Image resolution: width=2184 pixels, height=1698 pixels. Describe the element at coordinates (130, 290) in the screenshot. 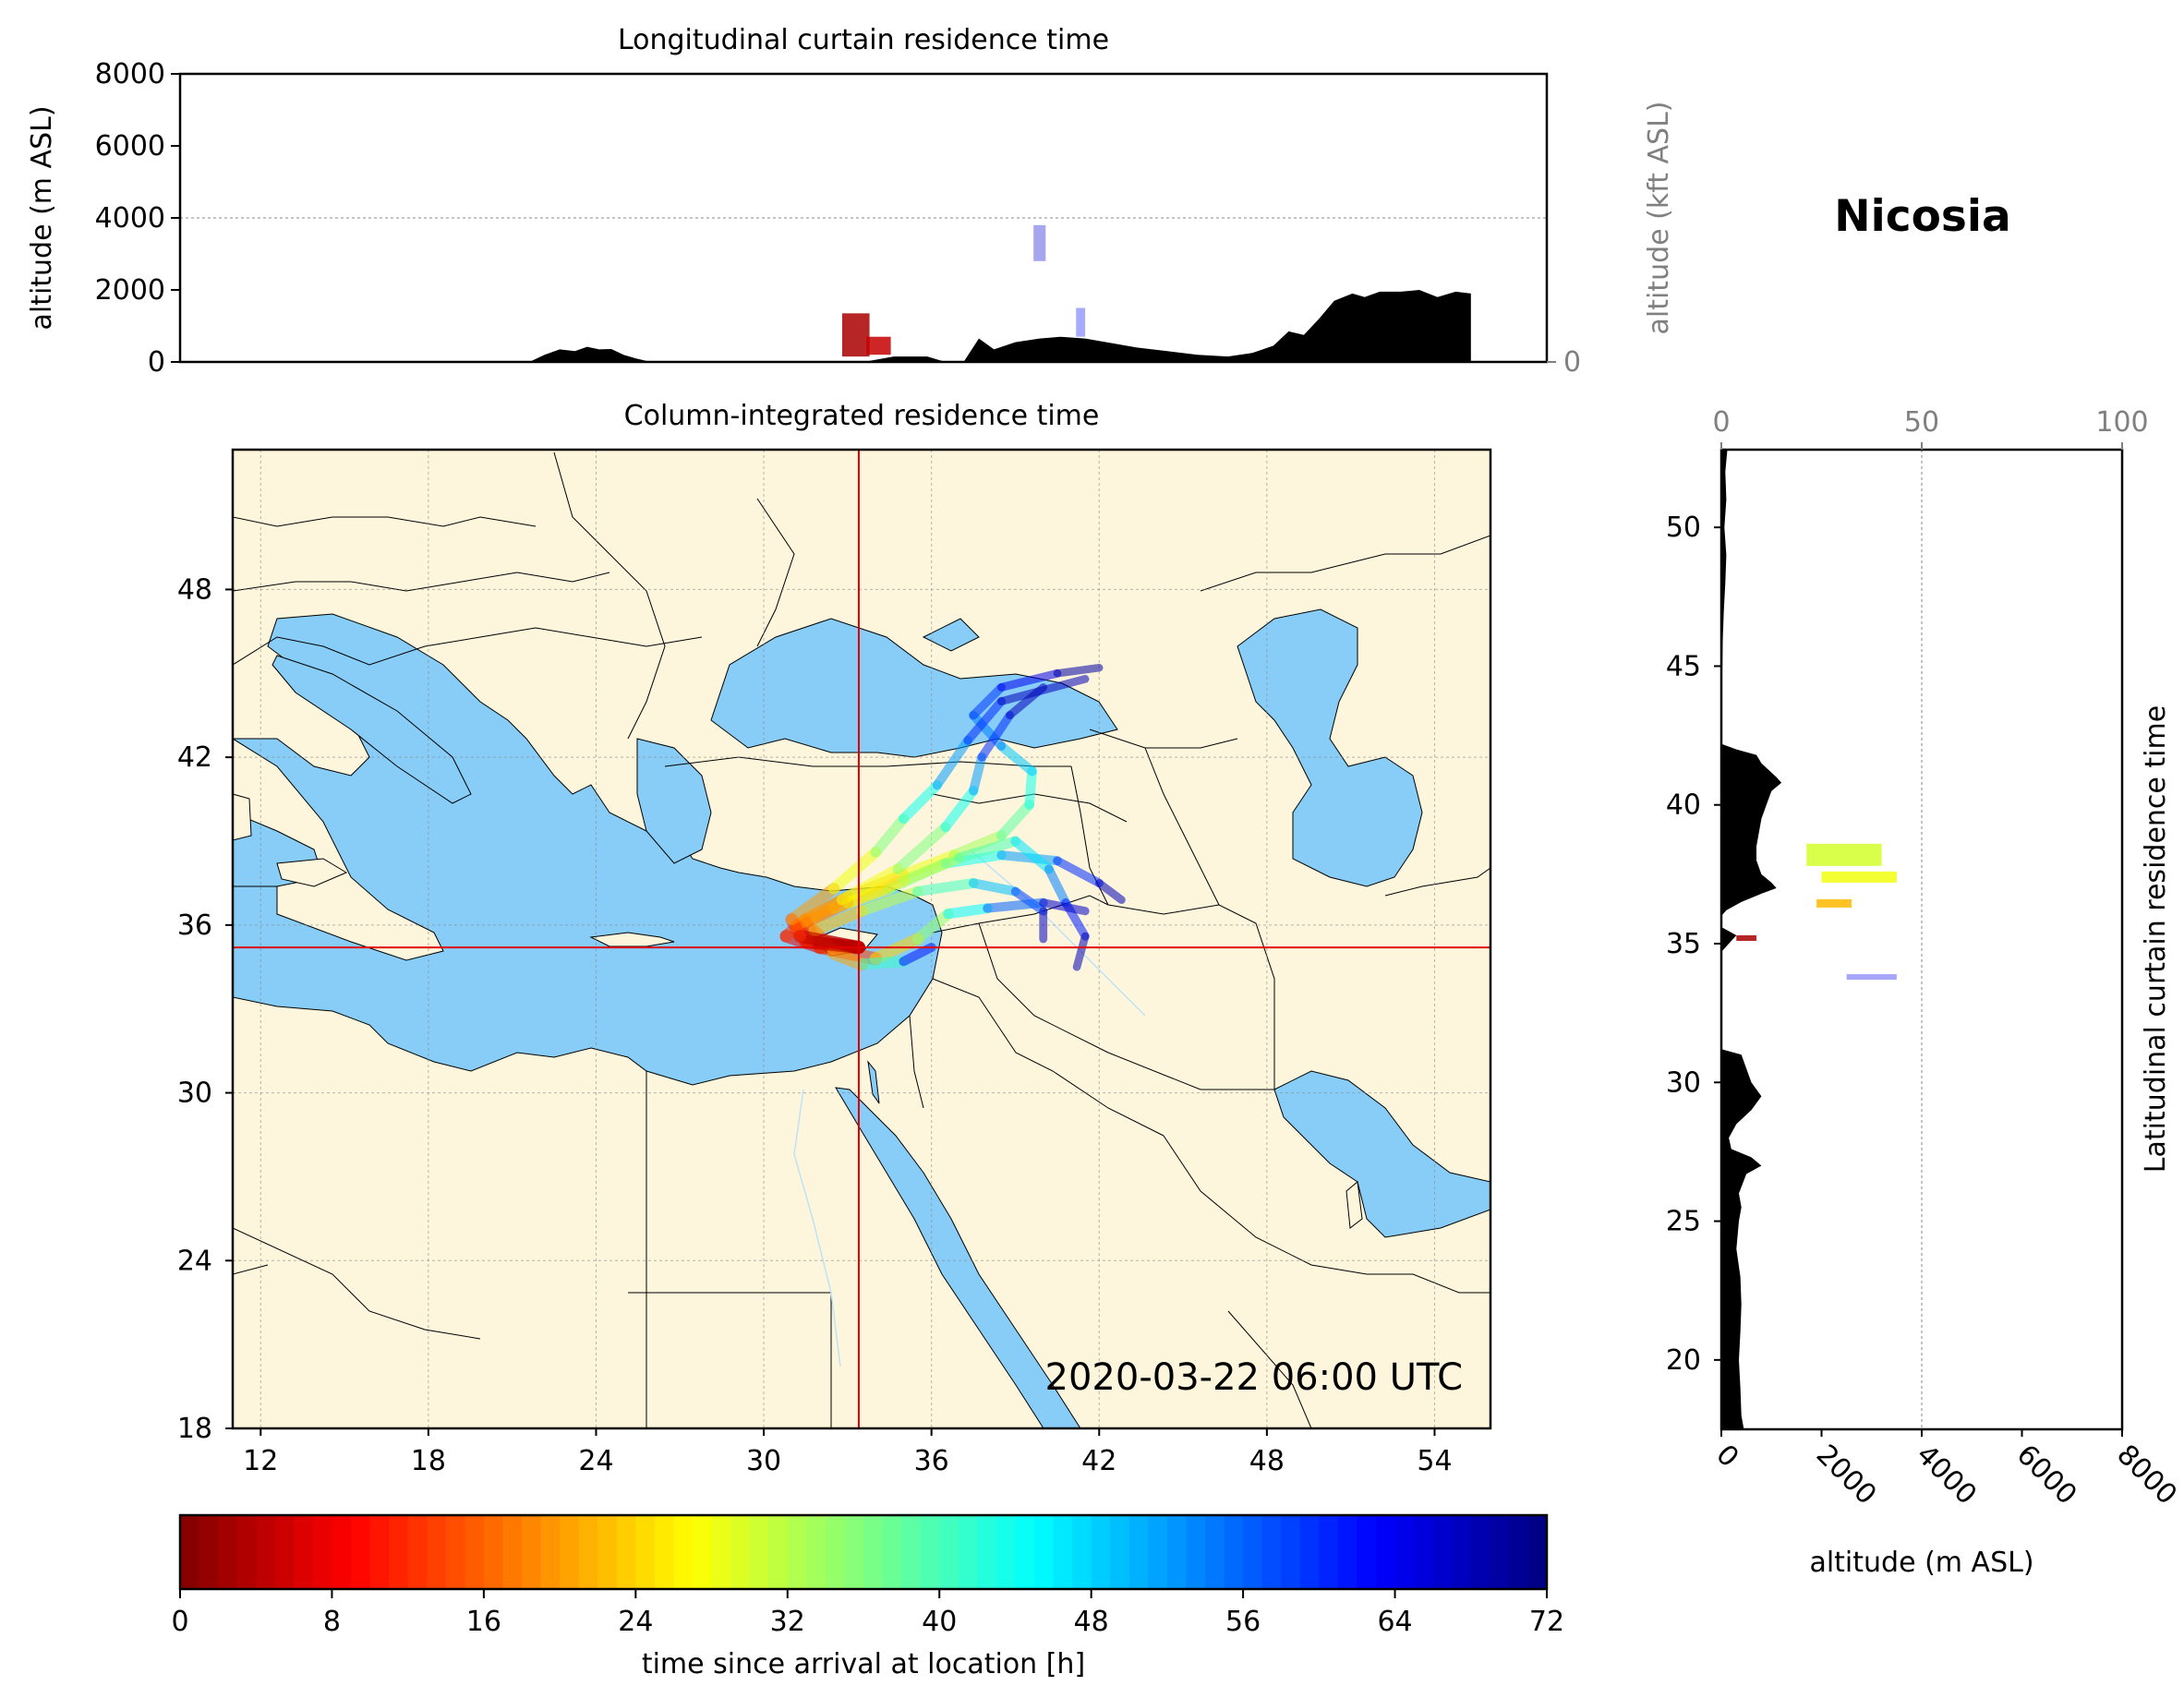

I see `longitudinal-ytick-label: 2000` at that location.